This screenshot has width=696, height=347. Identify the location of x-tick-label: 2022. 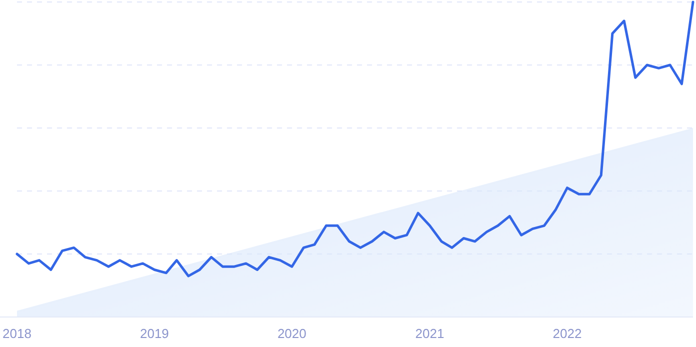
(567, 333).